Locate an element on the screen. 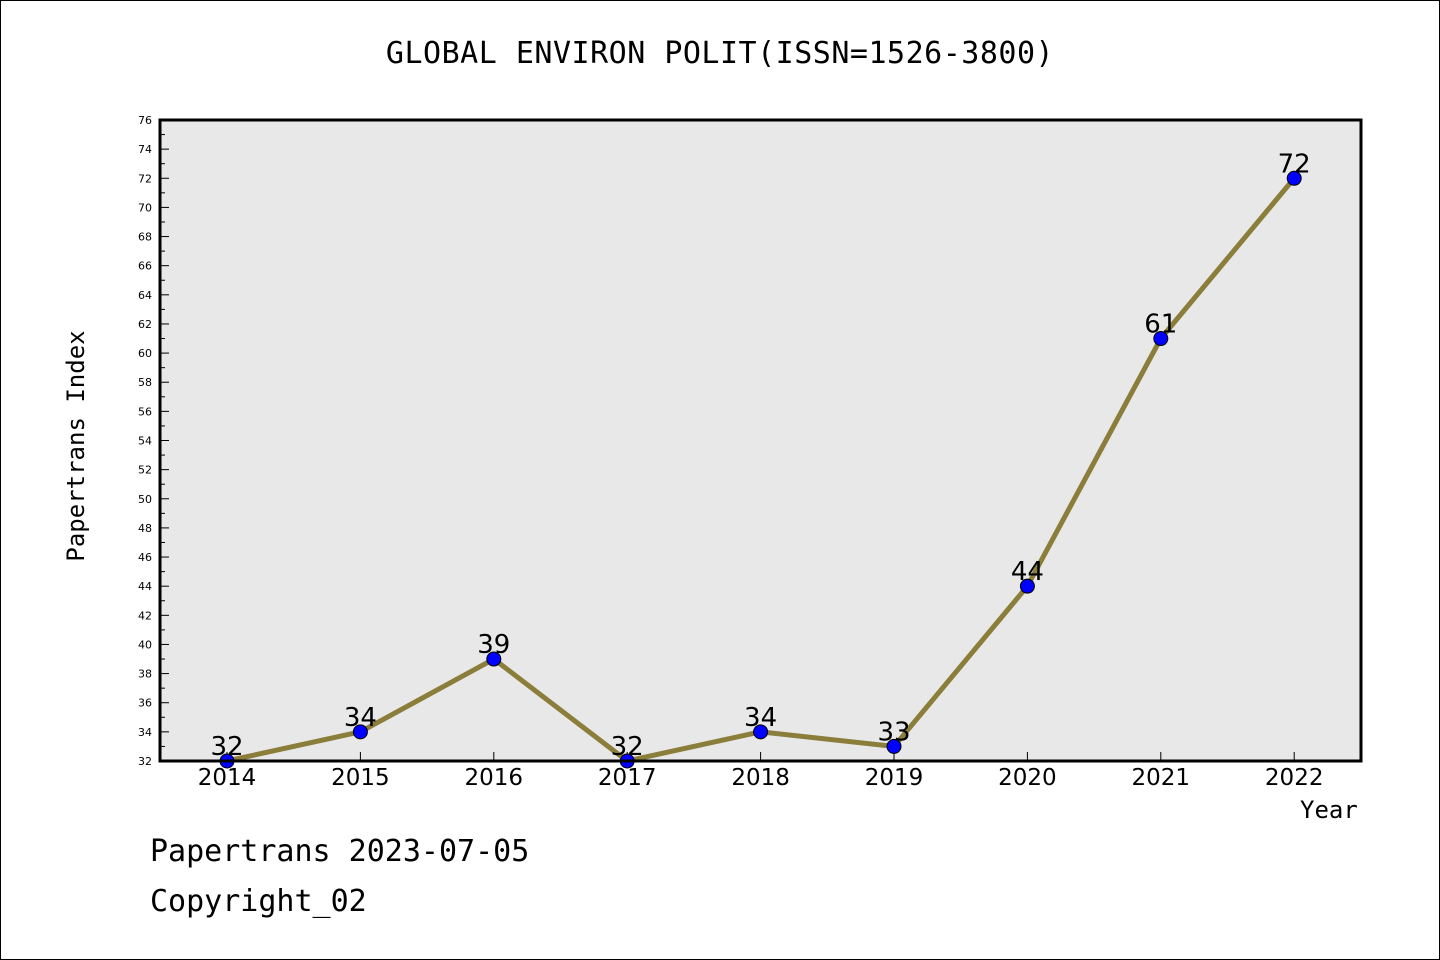 Image resolution: width=1440 pixels, height=960 pixels. y-tick-label: 32 is located at coordinates (145, 761).